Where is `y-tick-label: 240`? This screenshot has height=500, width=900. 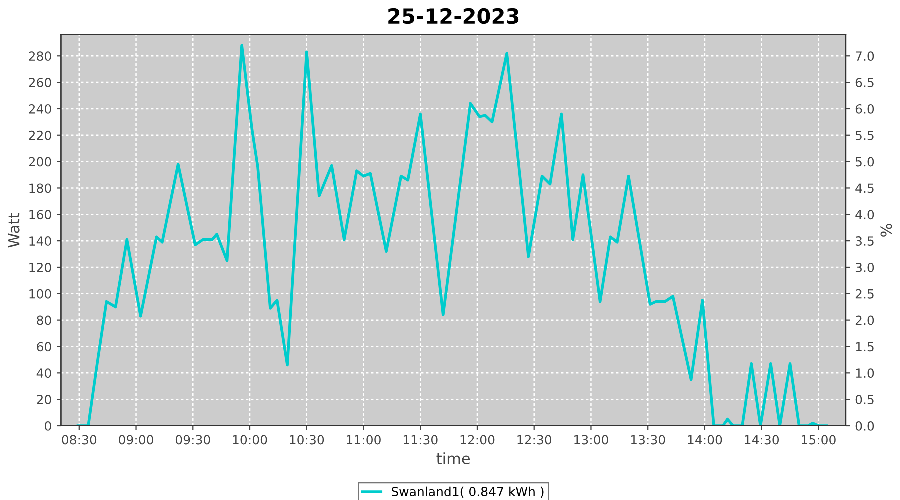 y-tick-label: 240 is located at coordinates (40, 109).